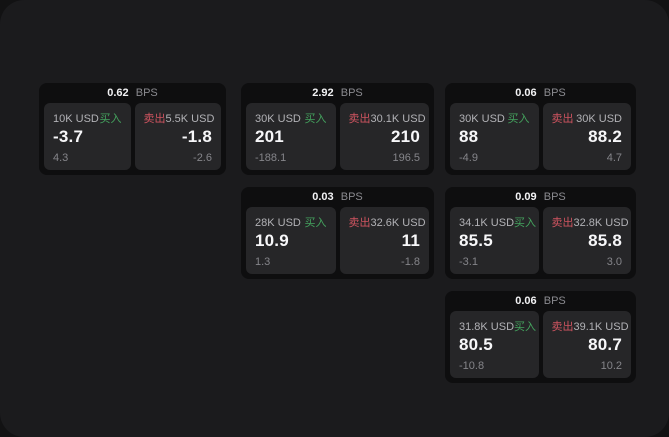 The image size is (669, 437). I want to click on buy-change: 4.3, so click(61, 158).